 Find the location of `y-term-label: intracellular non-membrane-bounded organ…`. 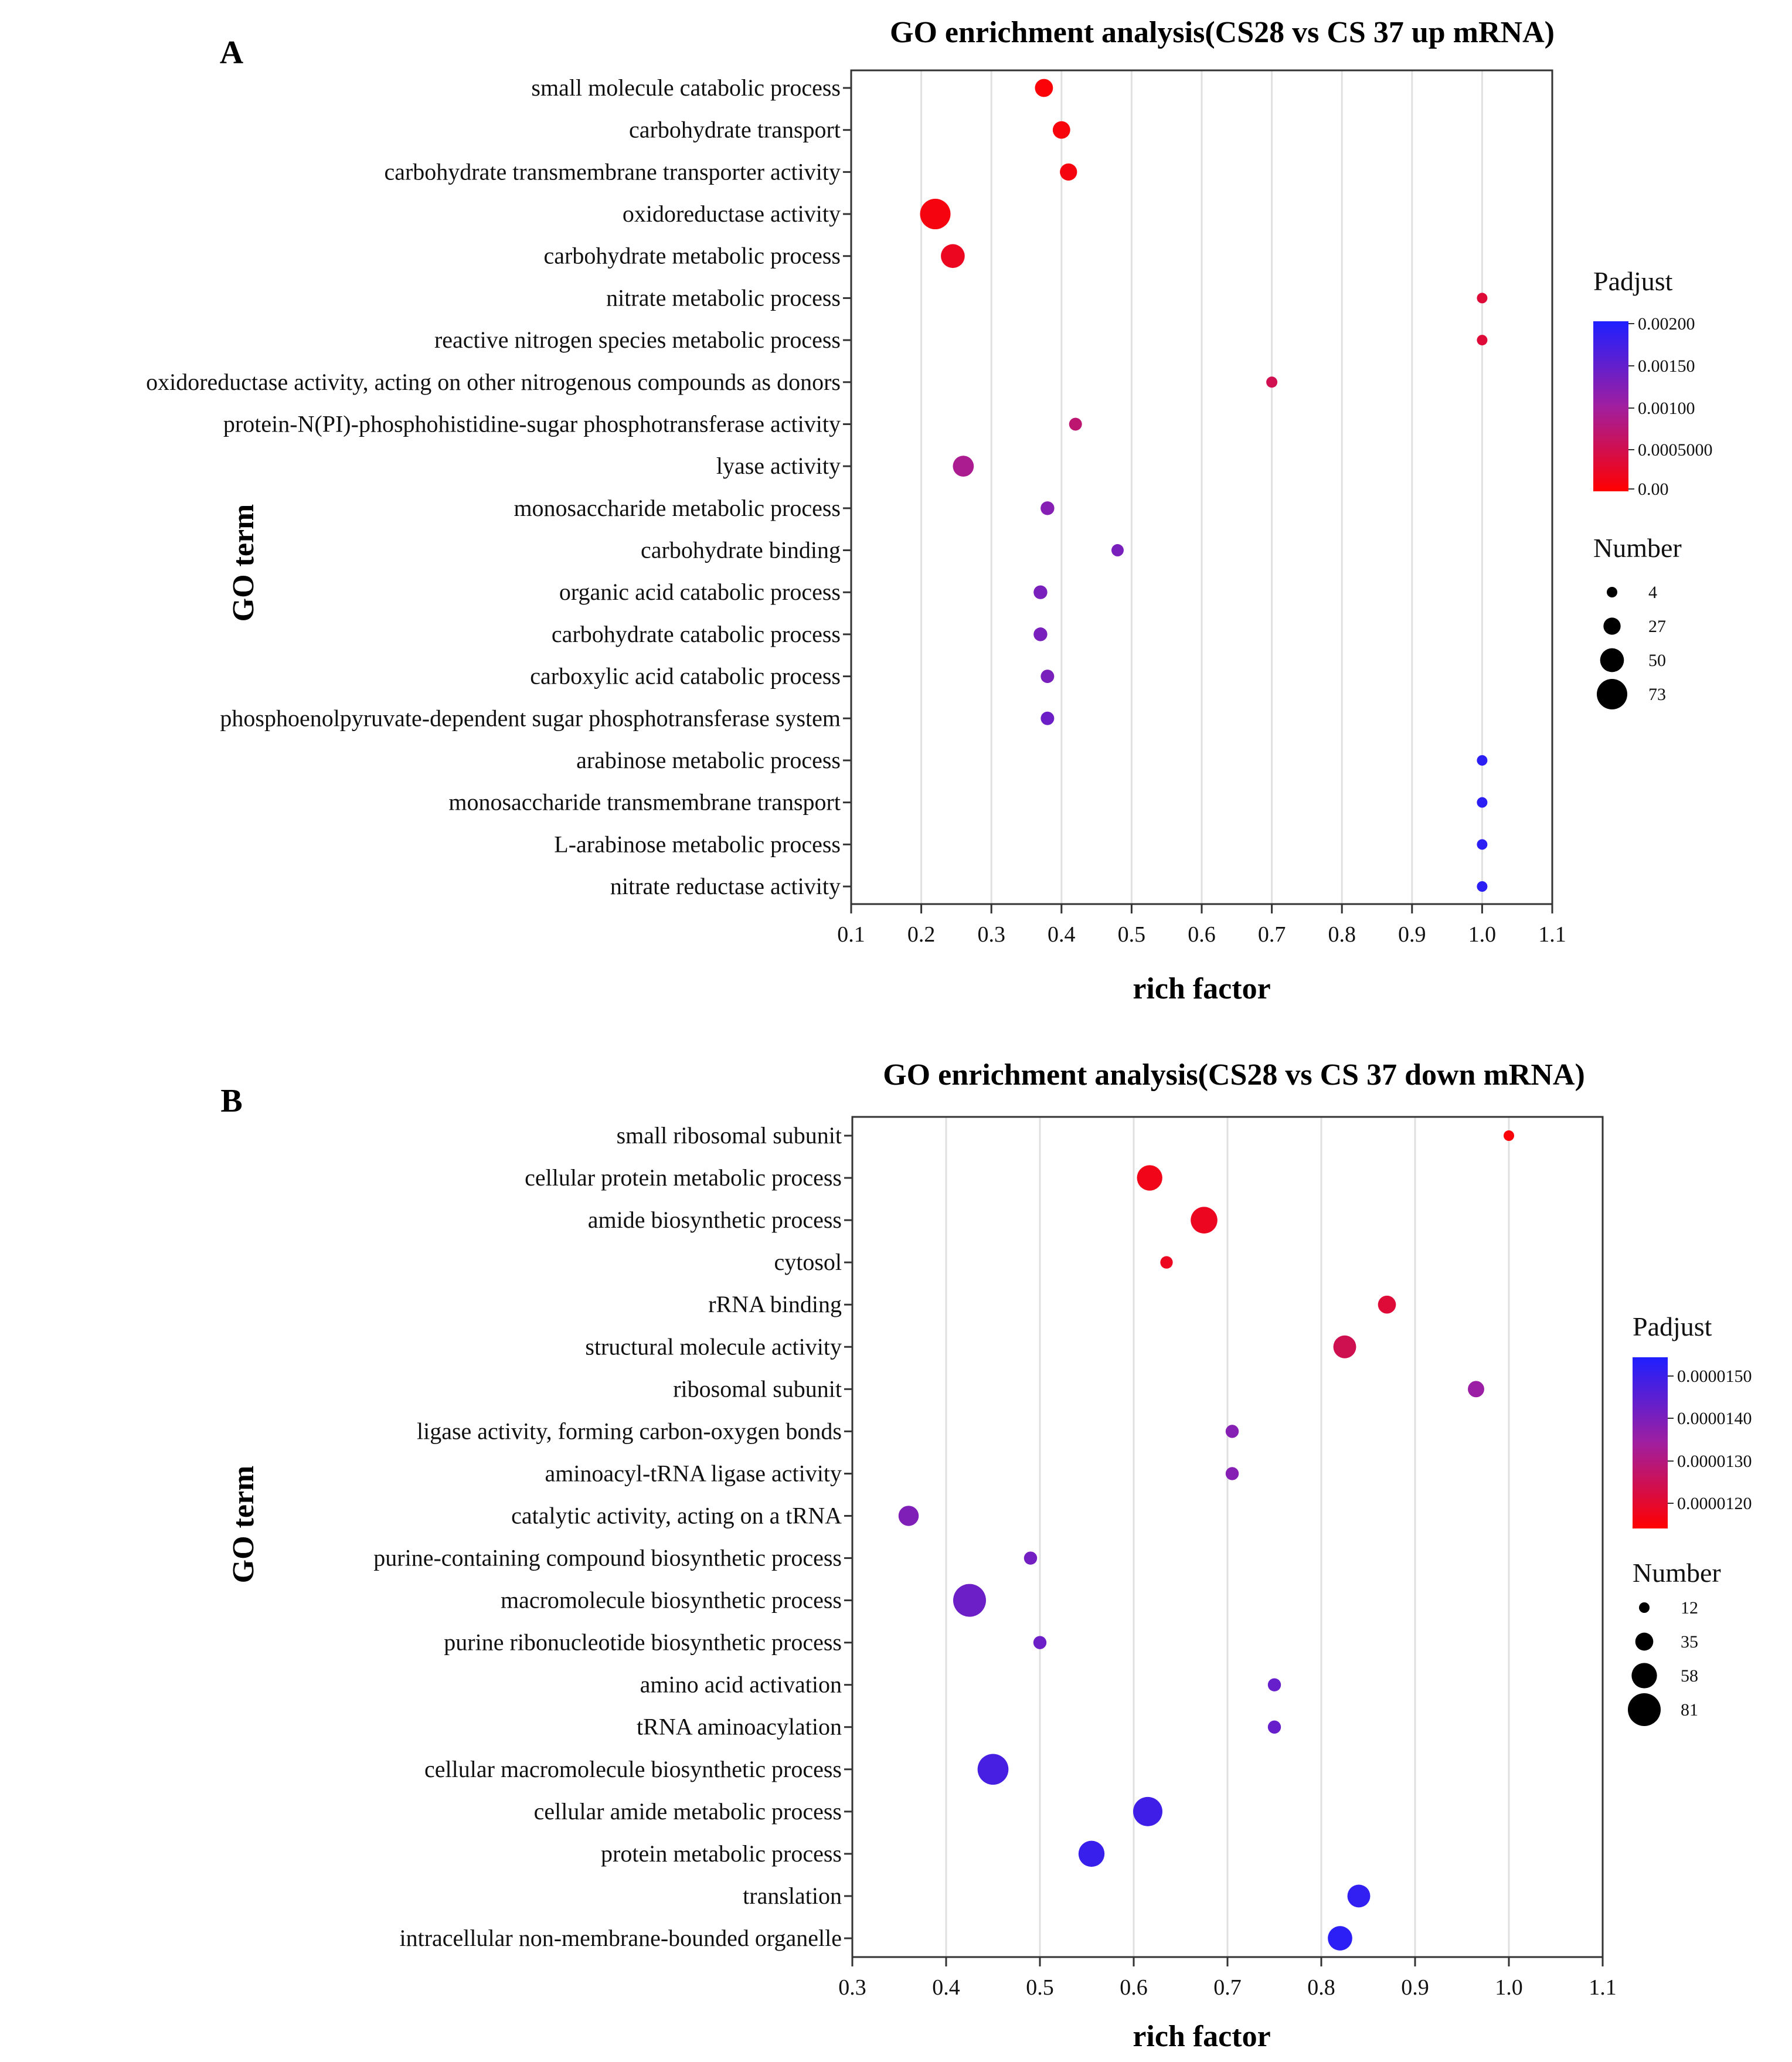

y-term-label: intracellular non-membrane-bounded organ… is located at coordinates (621, 1938).